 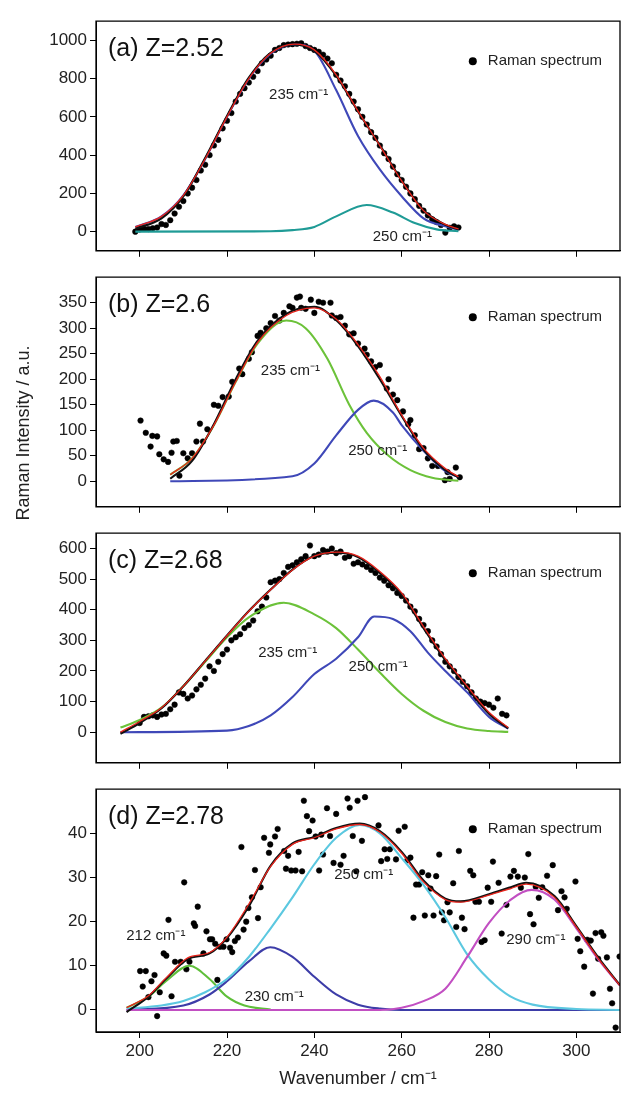 What do you see at coordinates (72, 78) in the screenshot?
I see `y-tick-label: 800` at bounding box center [72, 78].